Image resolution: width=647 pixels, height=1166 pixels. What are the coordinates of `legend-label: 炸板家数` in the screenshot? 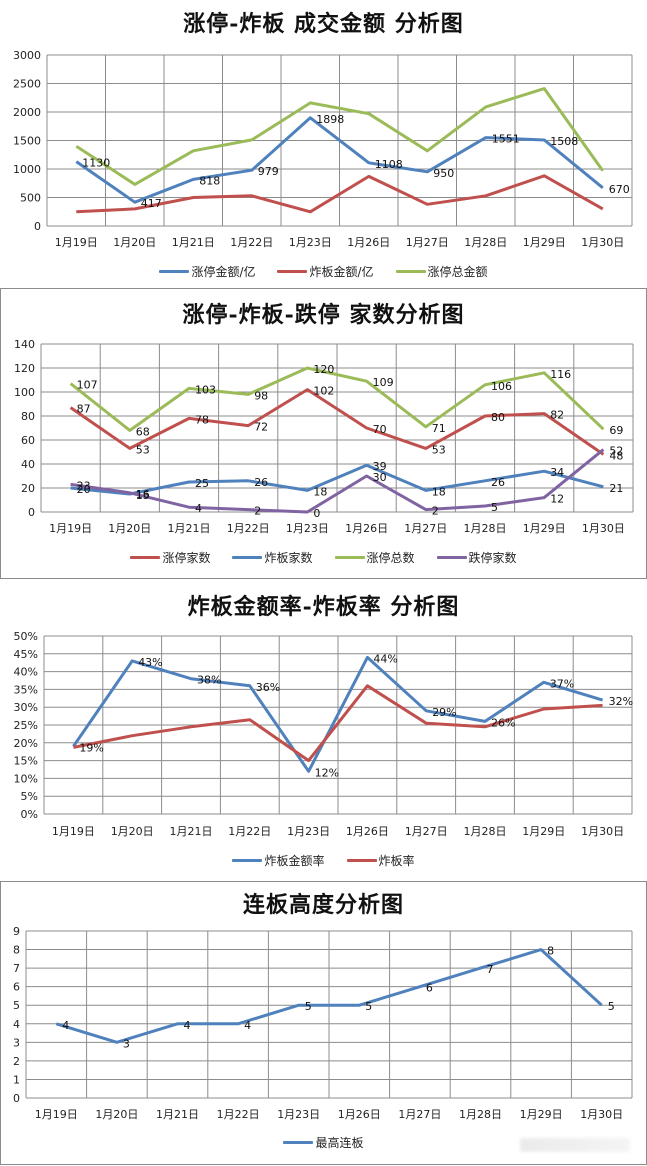 It's located at (288, 558).